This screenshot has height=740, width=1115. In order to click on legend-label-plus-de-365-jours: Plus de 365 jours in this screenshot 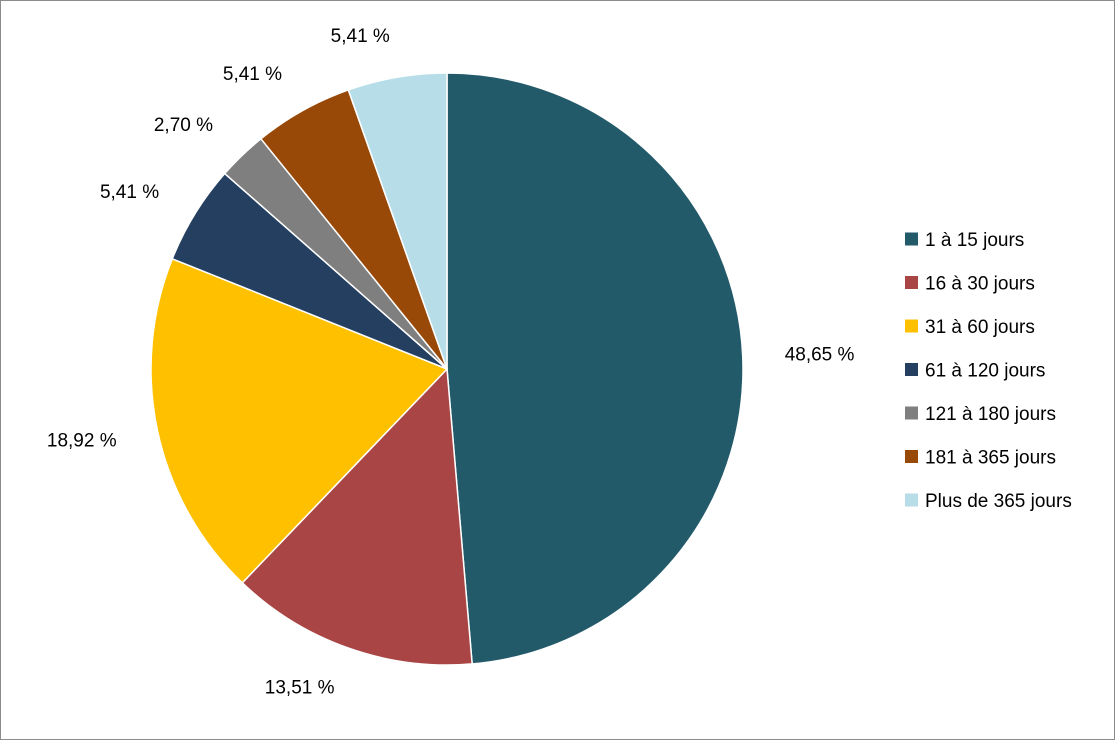, I will do `click(998, 501)`.